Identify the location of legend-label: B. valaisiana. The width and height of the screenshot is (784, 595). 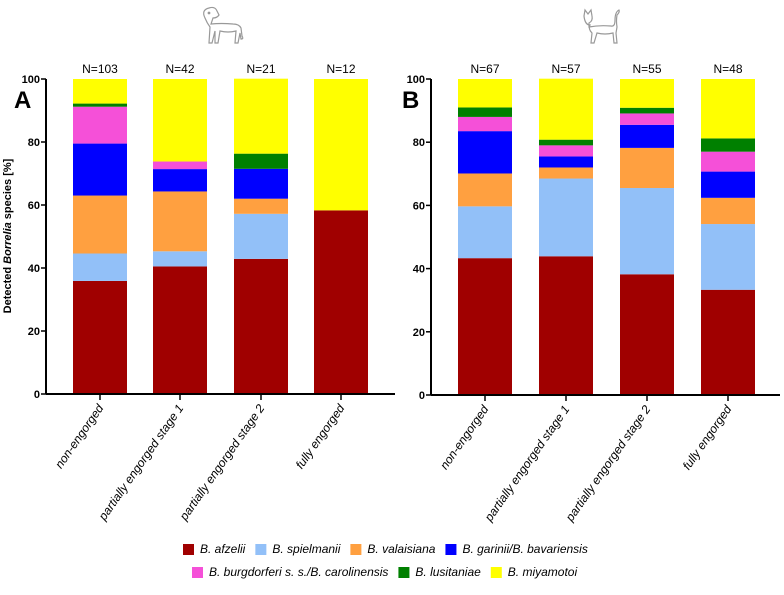
(401, 549).